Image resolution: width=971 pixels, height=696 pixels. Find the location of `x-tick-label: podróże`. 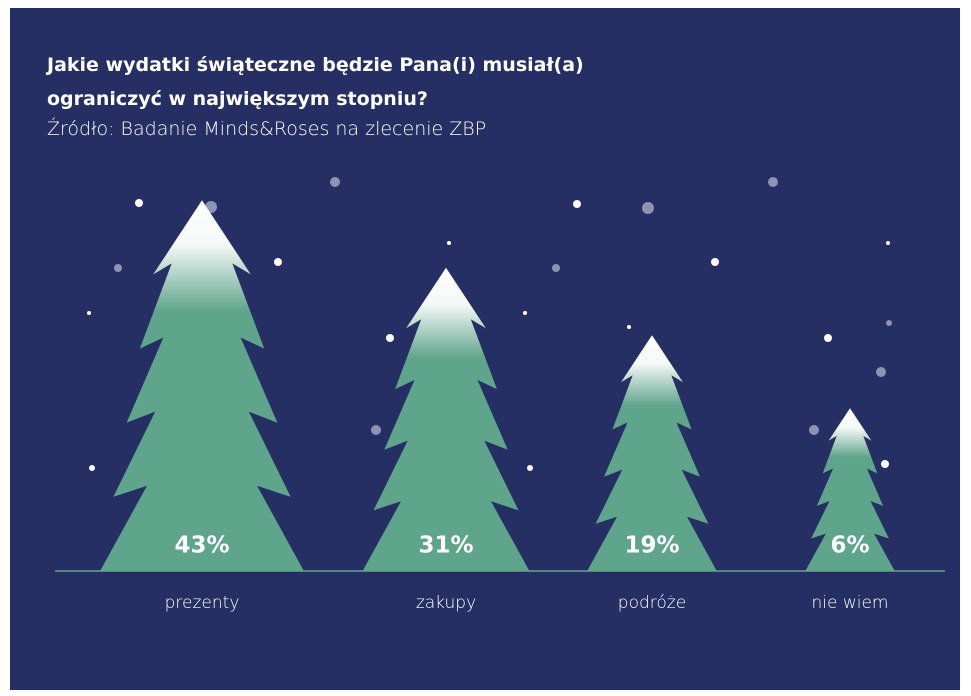

x-tick-label: podróże is located at coordinates (652, 603).